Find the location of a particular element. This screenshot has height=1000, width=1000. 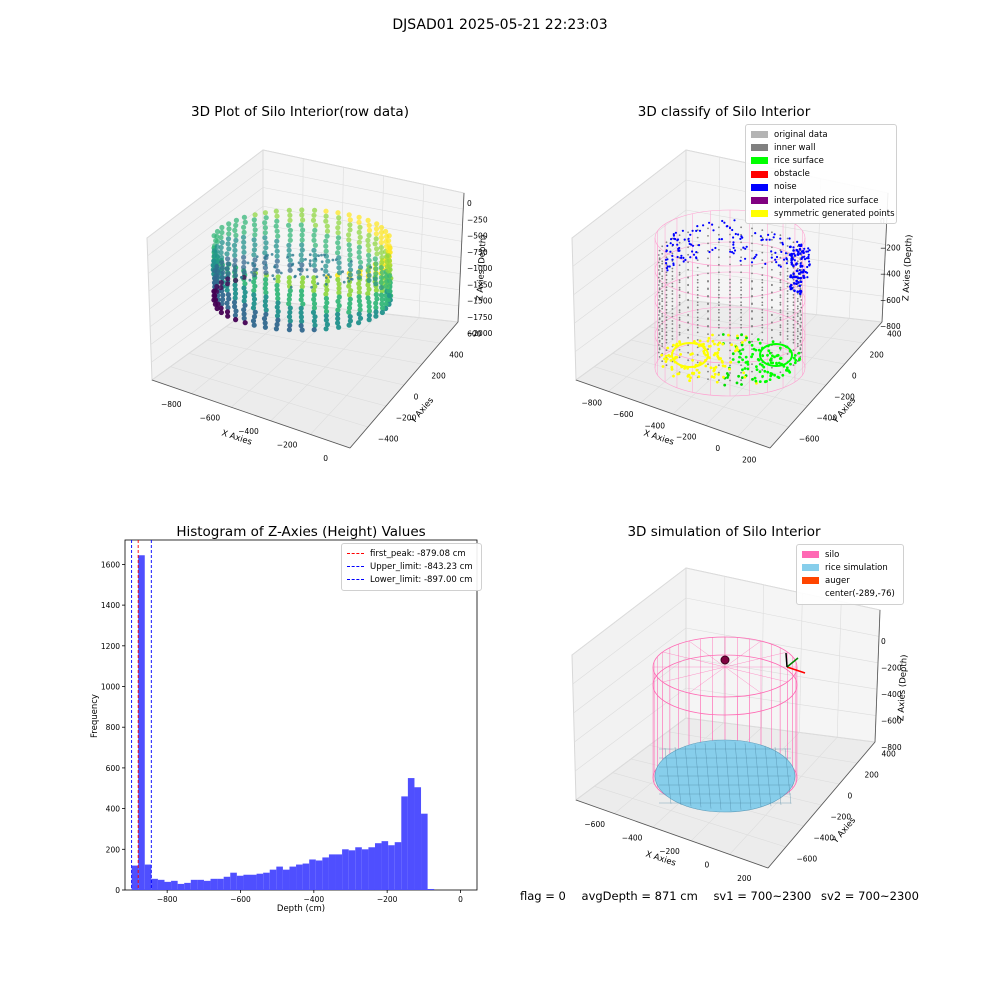

p1-y-tick: −200 is located at coordinates (406, 418).